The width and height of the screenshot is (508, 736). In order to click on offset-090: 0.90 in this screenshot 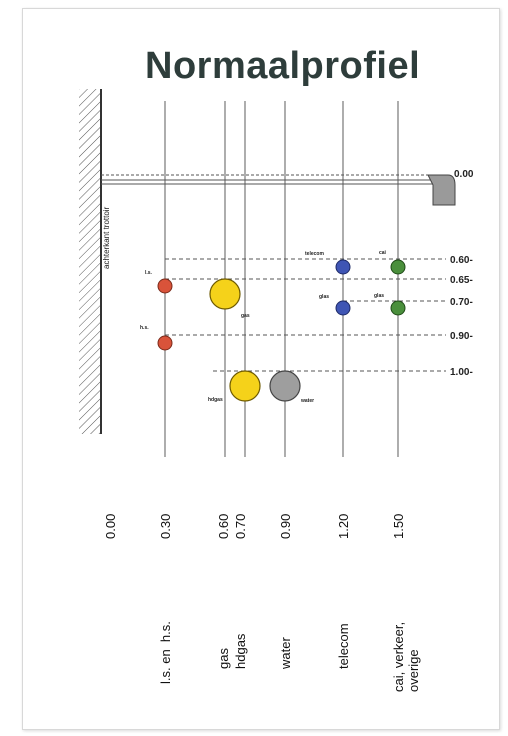, I will do `click(285, 526)`.